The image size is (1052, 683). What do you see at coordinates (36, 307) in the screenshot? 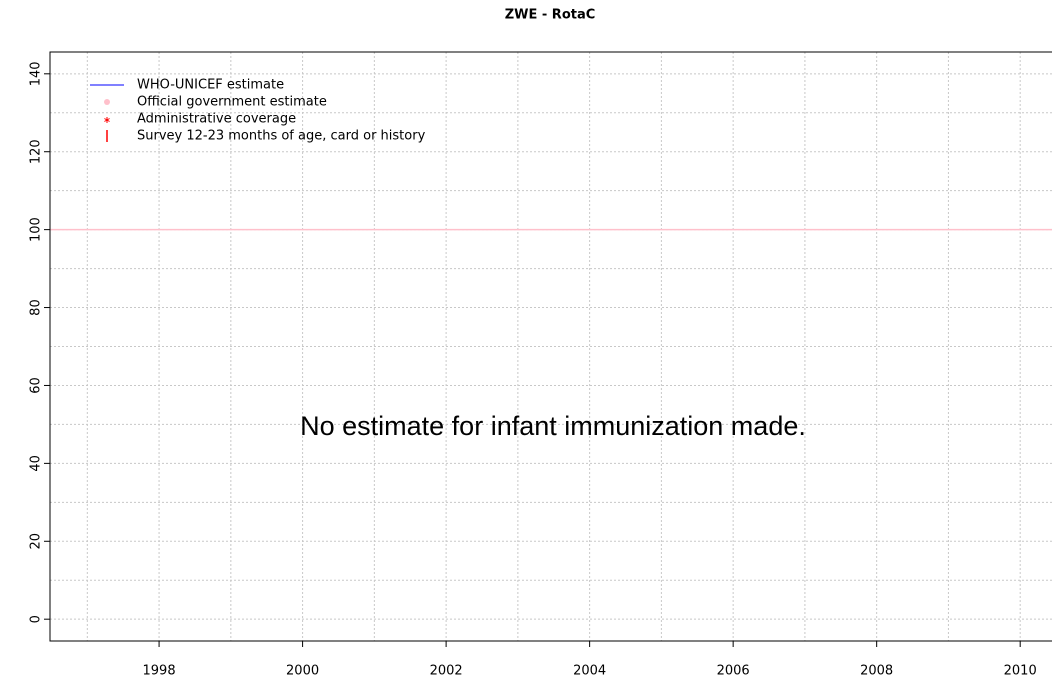
I see `y-tick-label: 80` at bounding box center [36, 307].